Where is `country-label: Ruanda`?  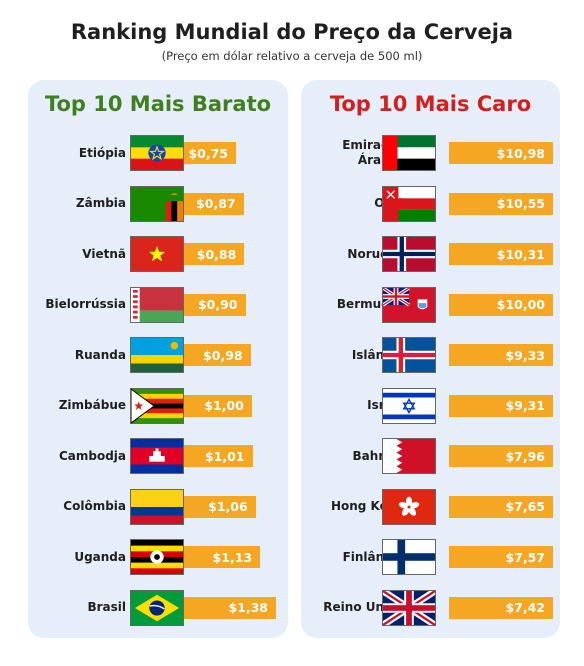
country-label: Ruanda is located at coordinates (100, 354).